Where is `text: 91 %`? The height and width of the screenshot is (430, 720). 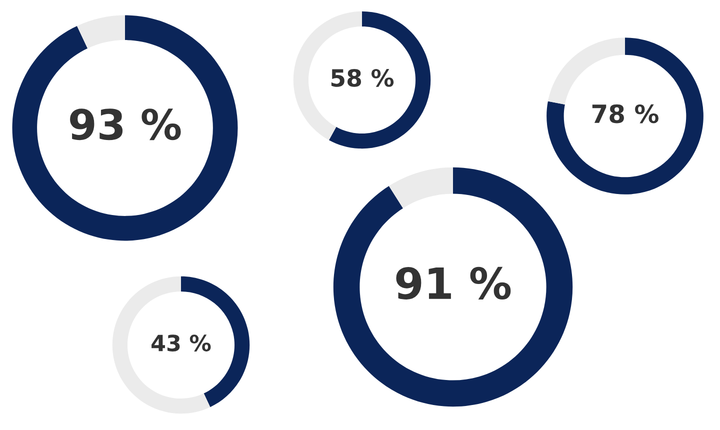 text: 91 % is located at coordinates (453, 283).